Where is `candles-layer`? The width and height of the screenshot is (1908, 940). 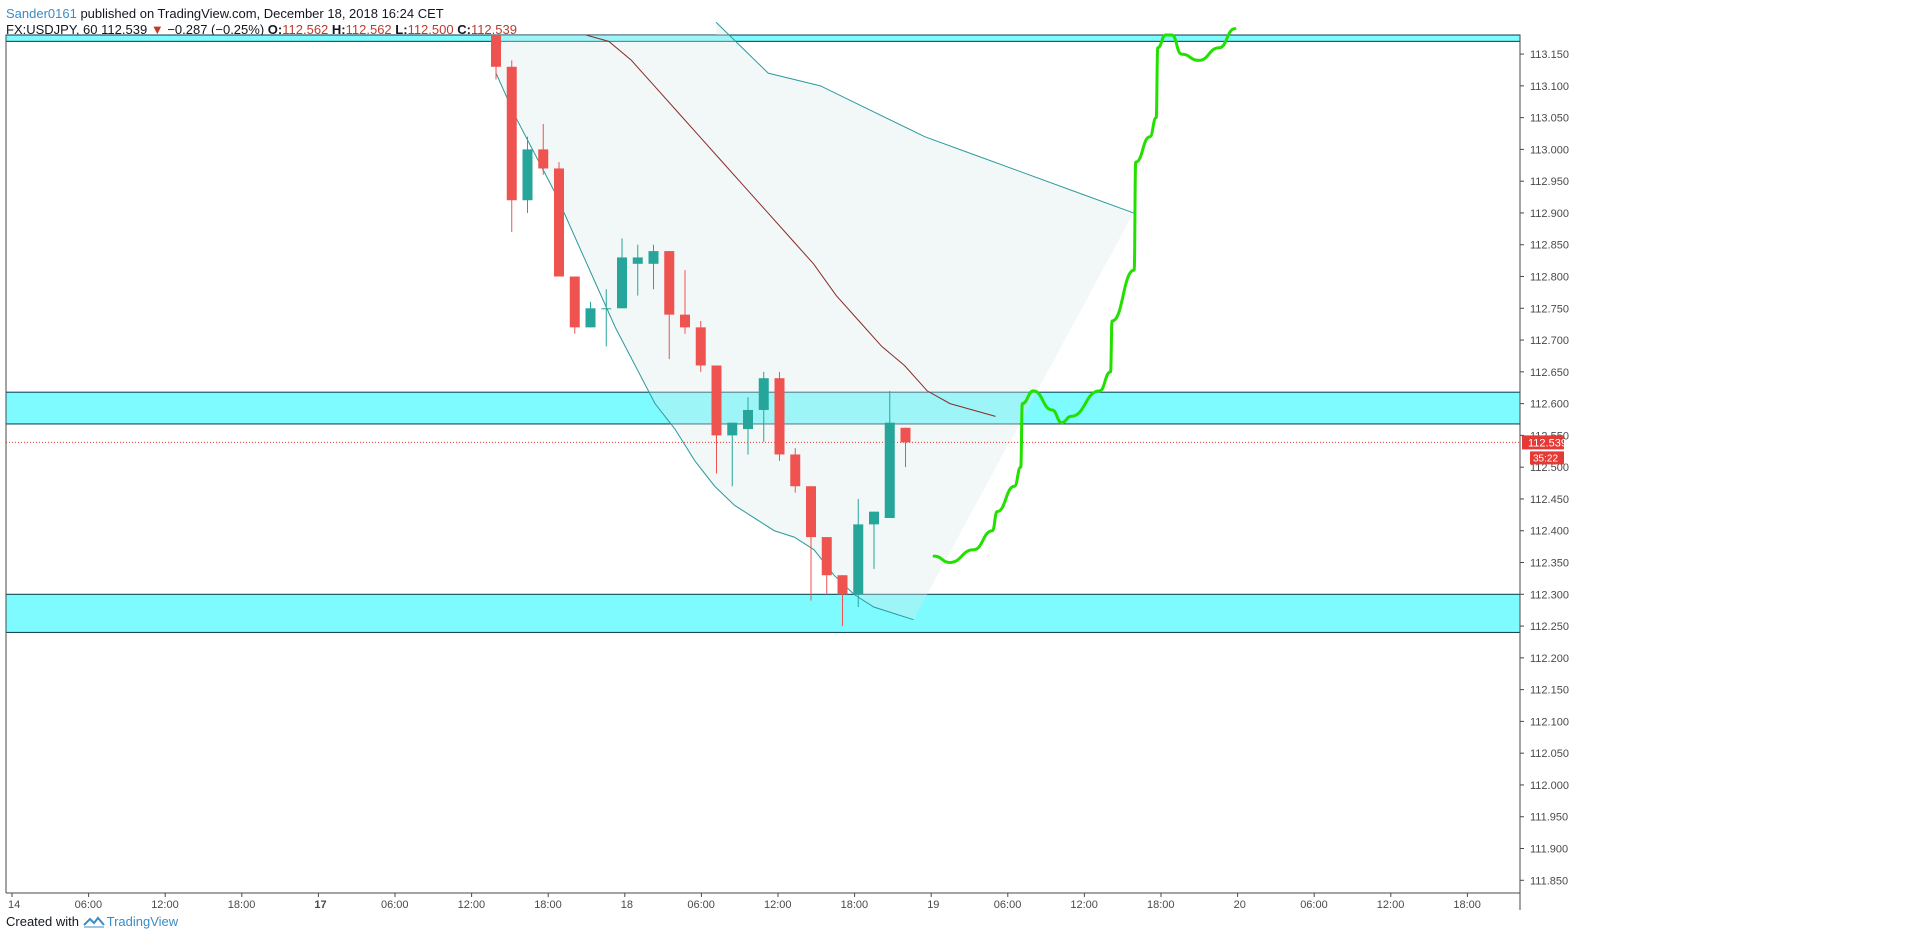 candles-layer is located at coordinates (701, 331).